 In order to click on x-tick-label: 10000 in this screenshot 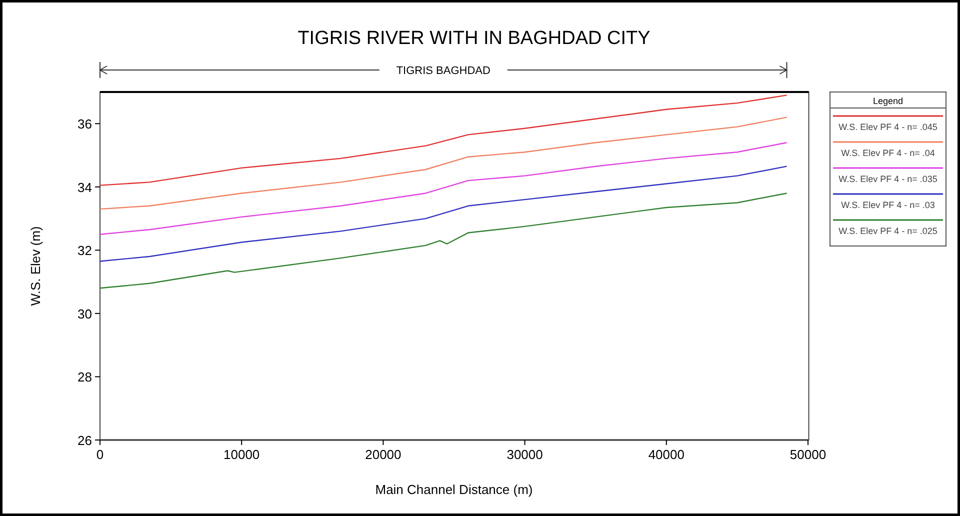, I will do `click(242, 454)`.